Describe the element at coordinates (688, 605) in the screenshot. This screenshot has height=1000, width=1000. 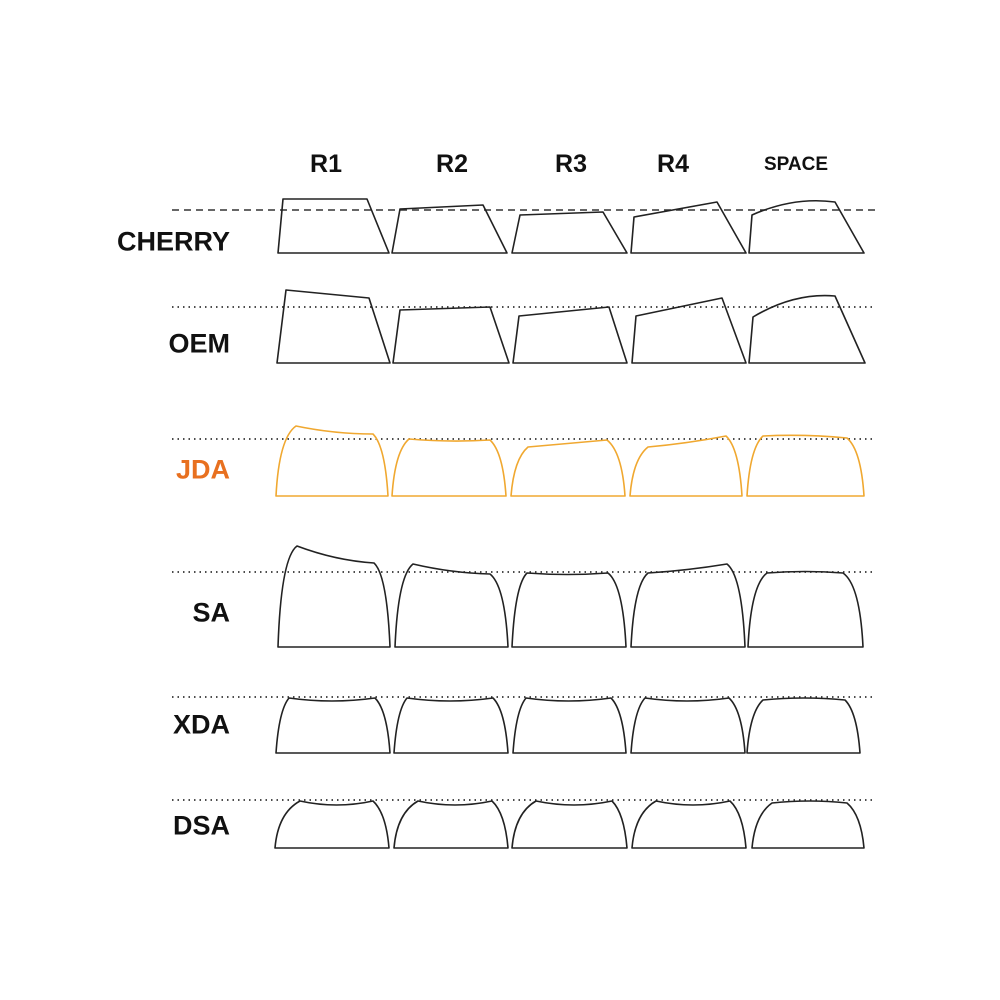
I see `keycap-sa-r4` at that location.